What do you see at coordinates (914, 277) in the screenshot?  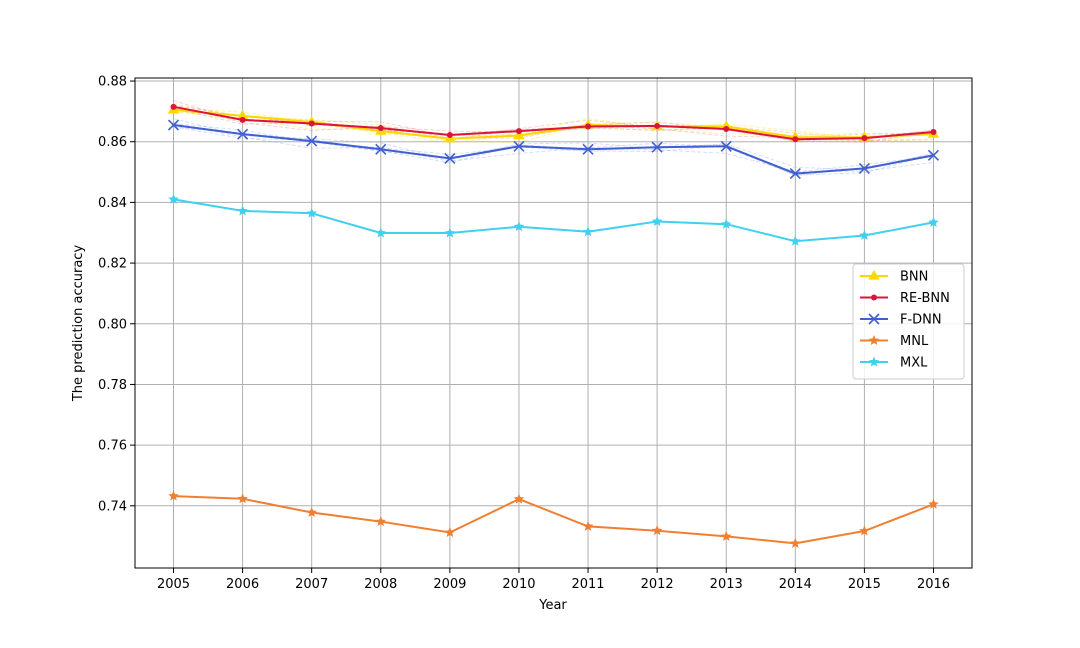 I see `legend-label: BNN` at bounding box center [914, 277].